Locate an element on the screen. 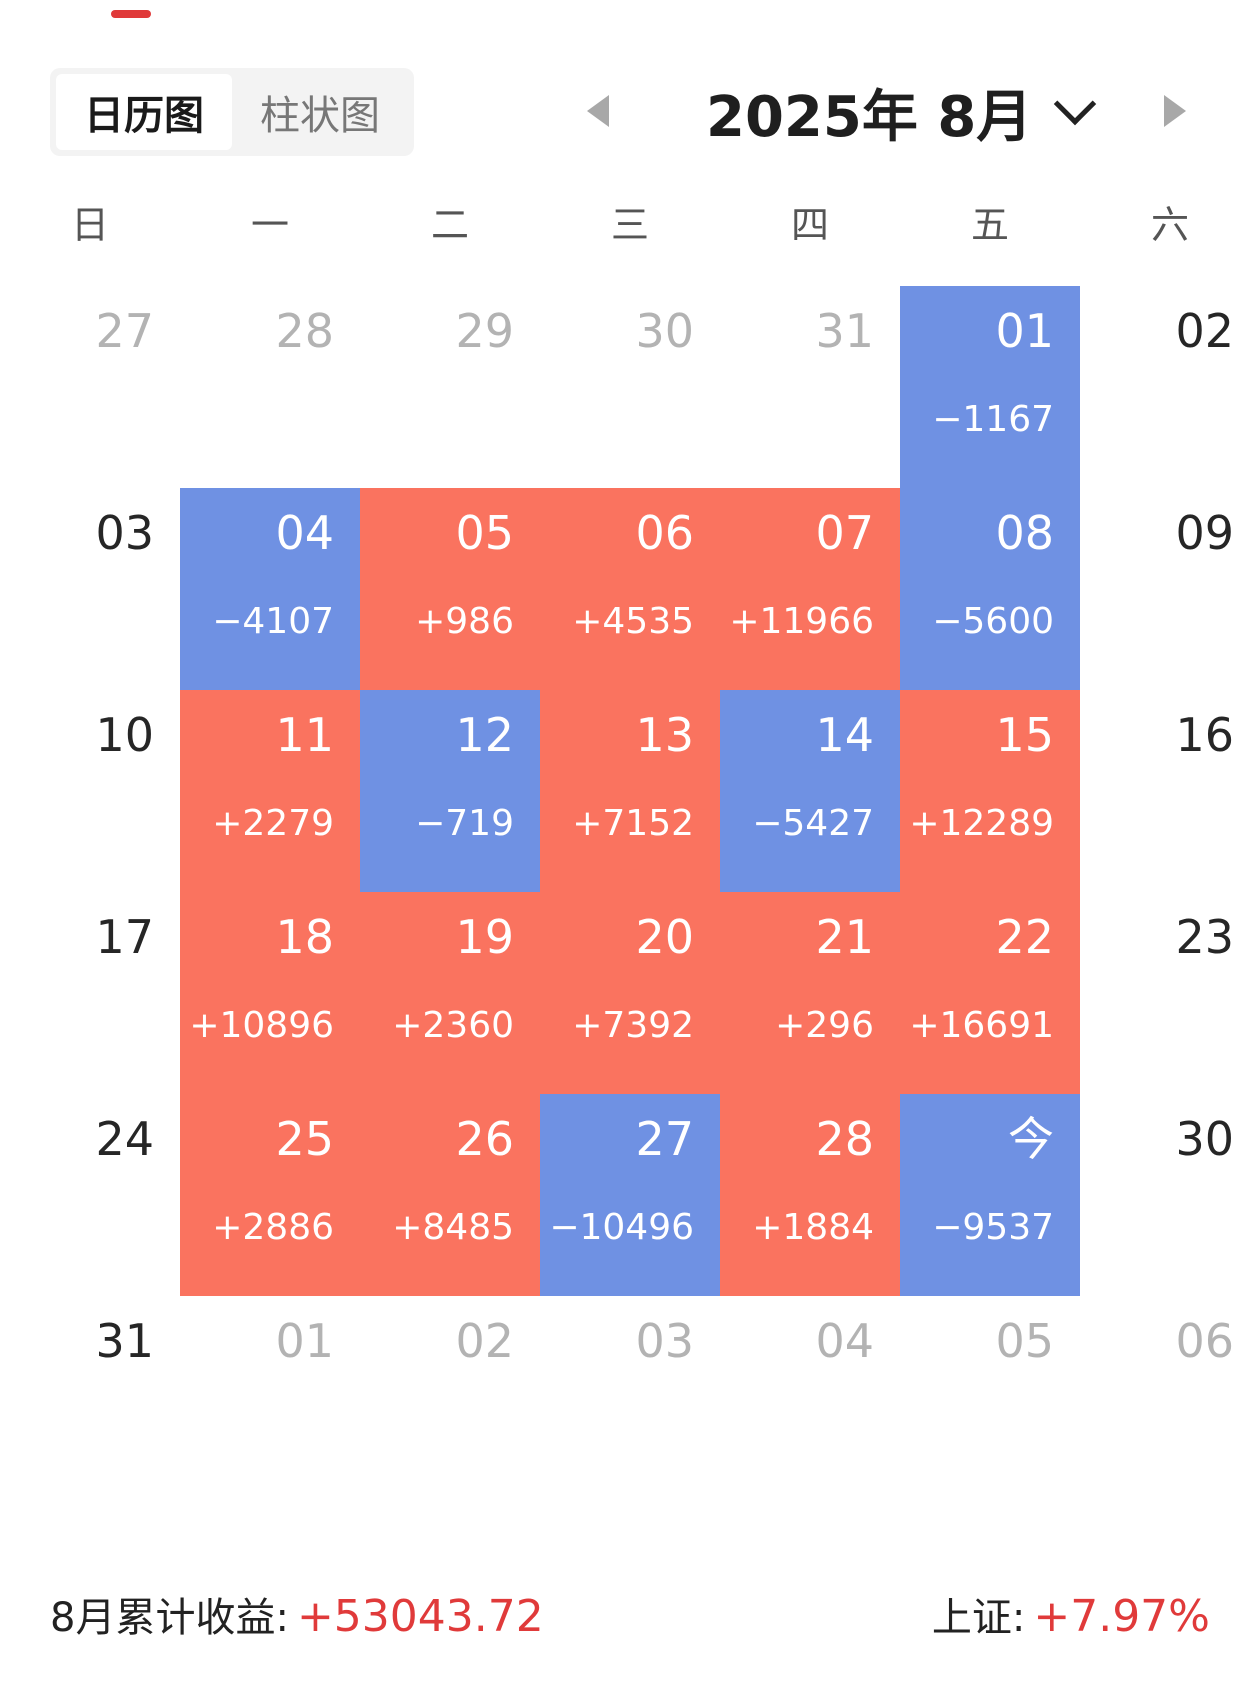 The width and height of the screenshot is (1260, 1696). calendar-day-cell: 28 is located at coordinates (270, 387).